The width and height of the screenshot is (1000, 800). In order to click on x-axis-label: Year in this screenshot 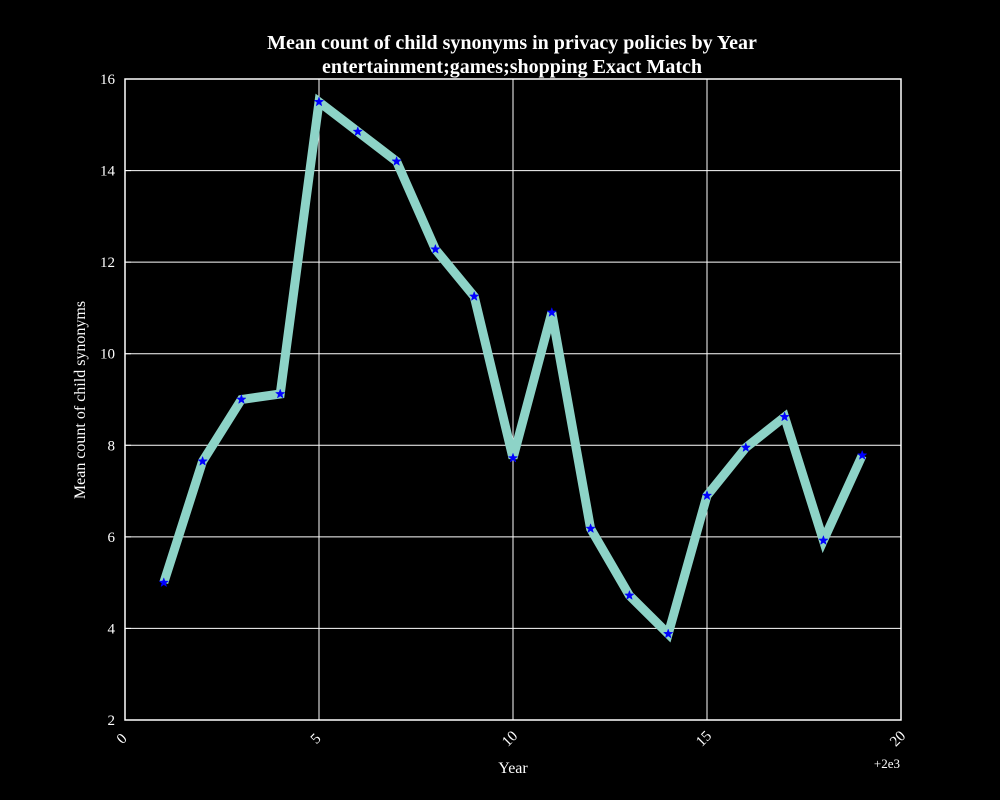, I will do `click(513, 768)`.